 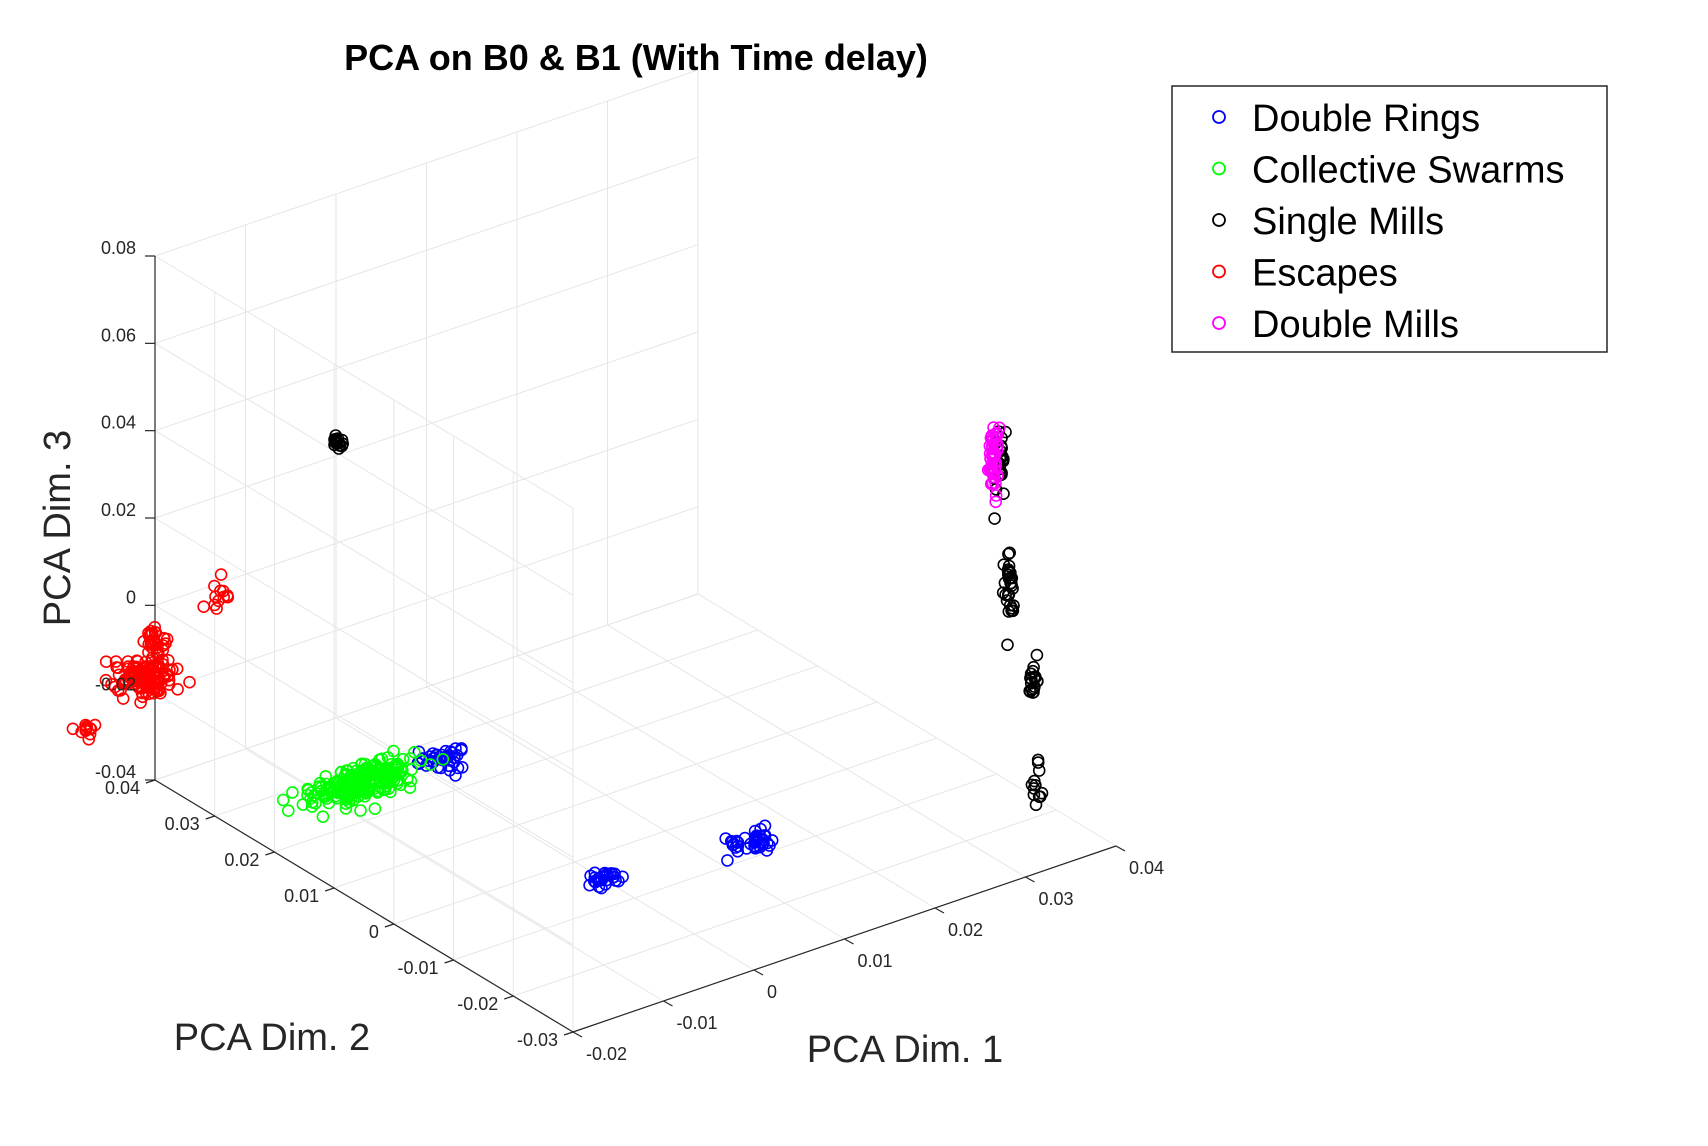 I want to click on legend-label: Double Mills, so click(x=1355, y=325).